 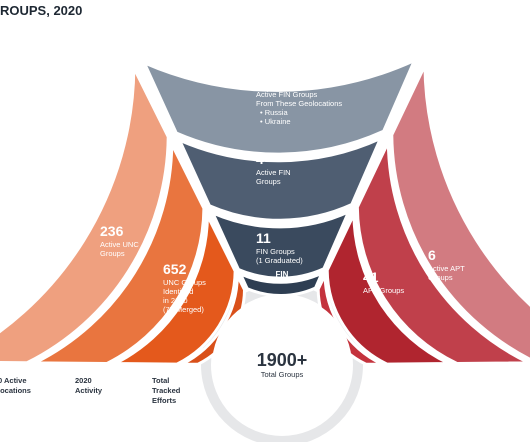 I want to click on group-label: From These Geolocations, so click(x=299, y=103).